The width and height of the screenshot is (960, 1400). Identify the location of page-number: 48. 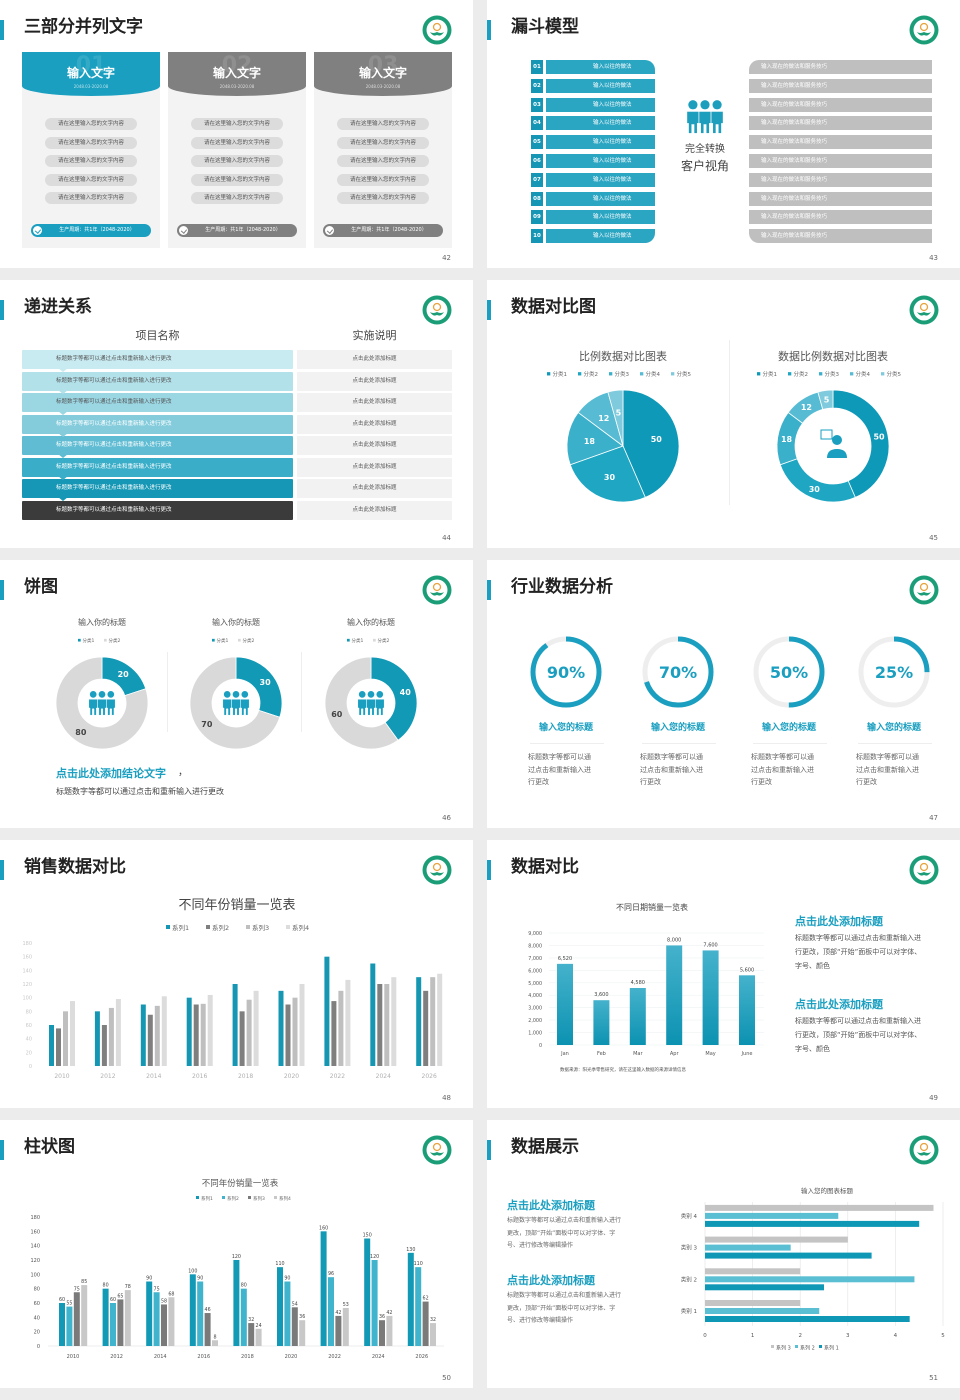
(446, 1098).